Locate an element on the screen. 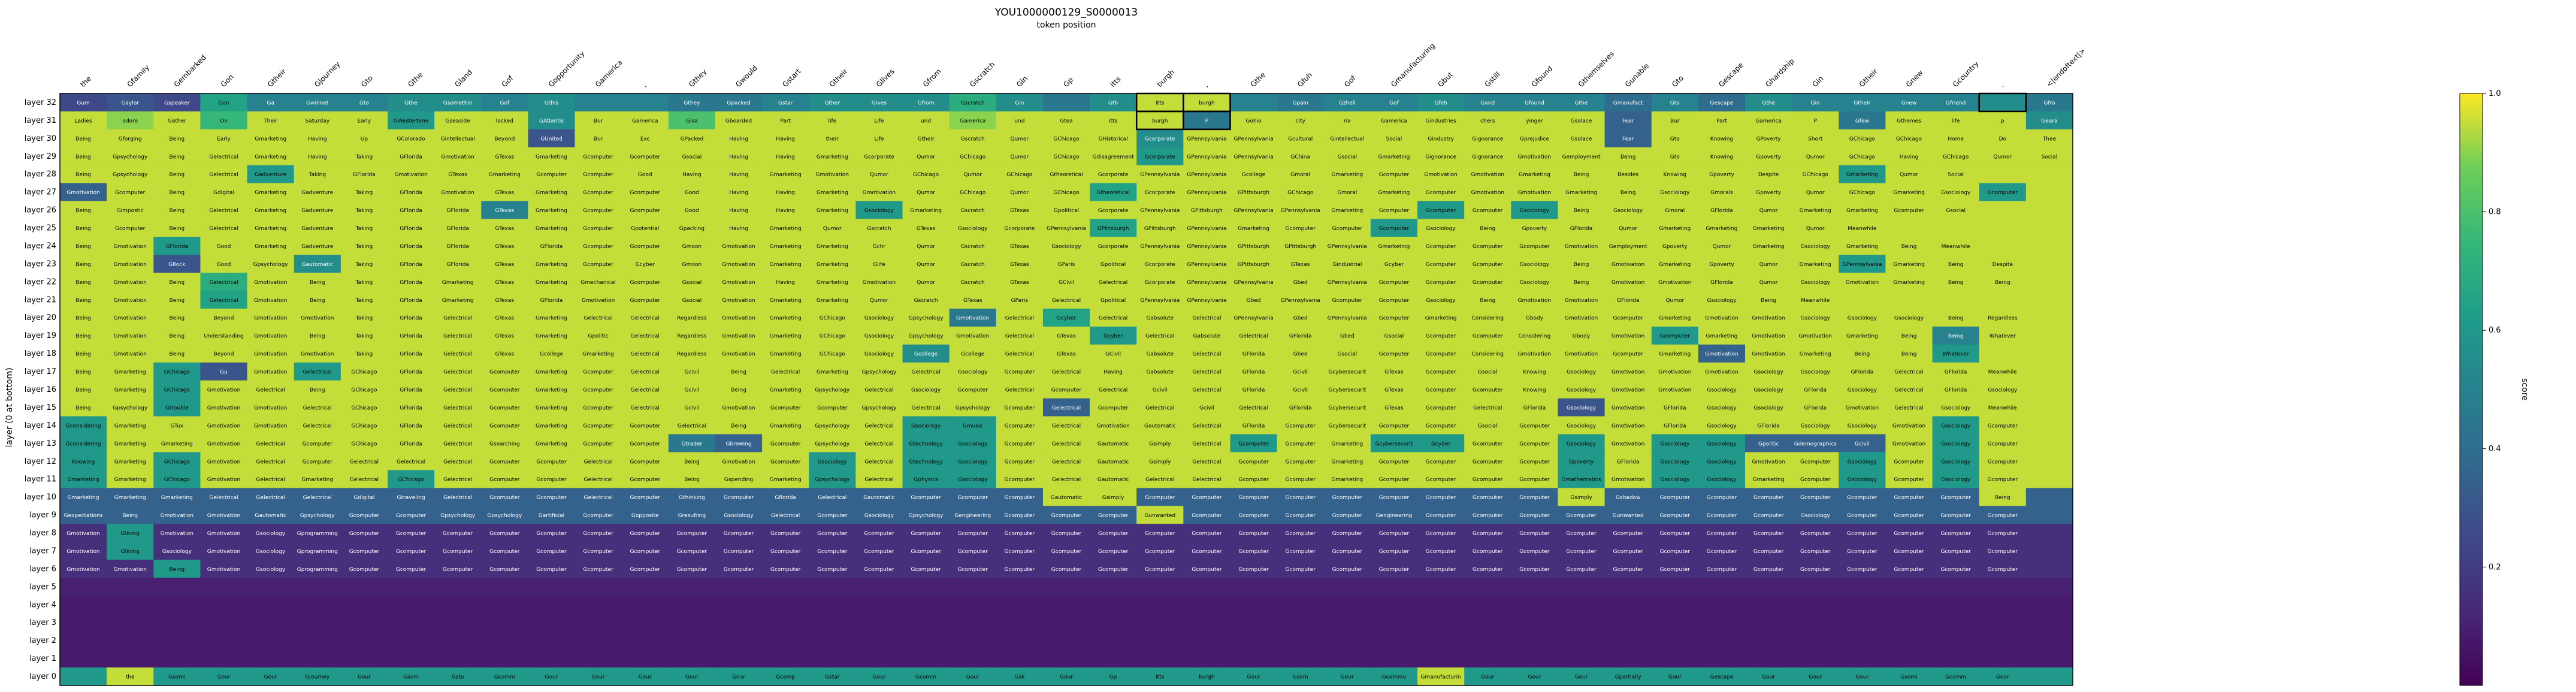  cell-label: Gsocial is located at coordinates (1347, 157).